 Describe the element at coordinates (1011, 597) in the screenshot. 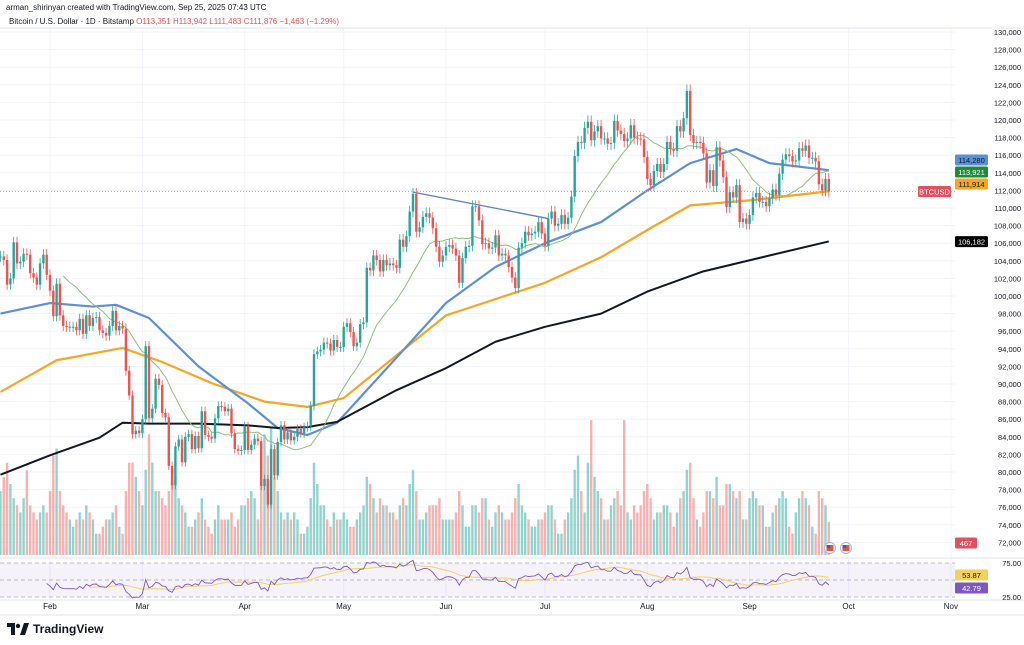

I see `rsi-level-label: 25.00` at that location.